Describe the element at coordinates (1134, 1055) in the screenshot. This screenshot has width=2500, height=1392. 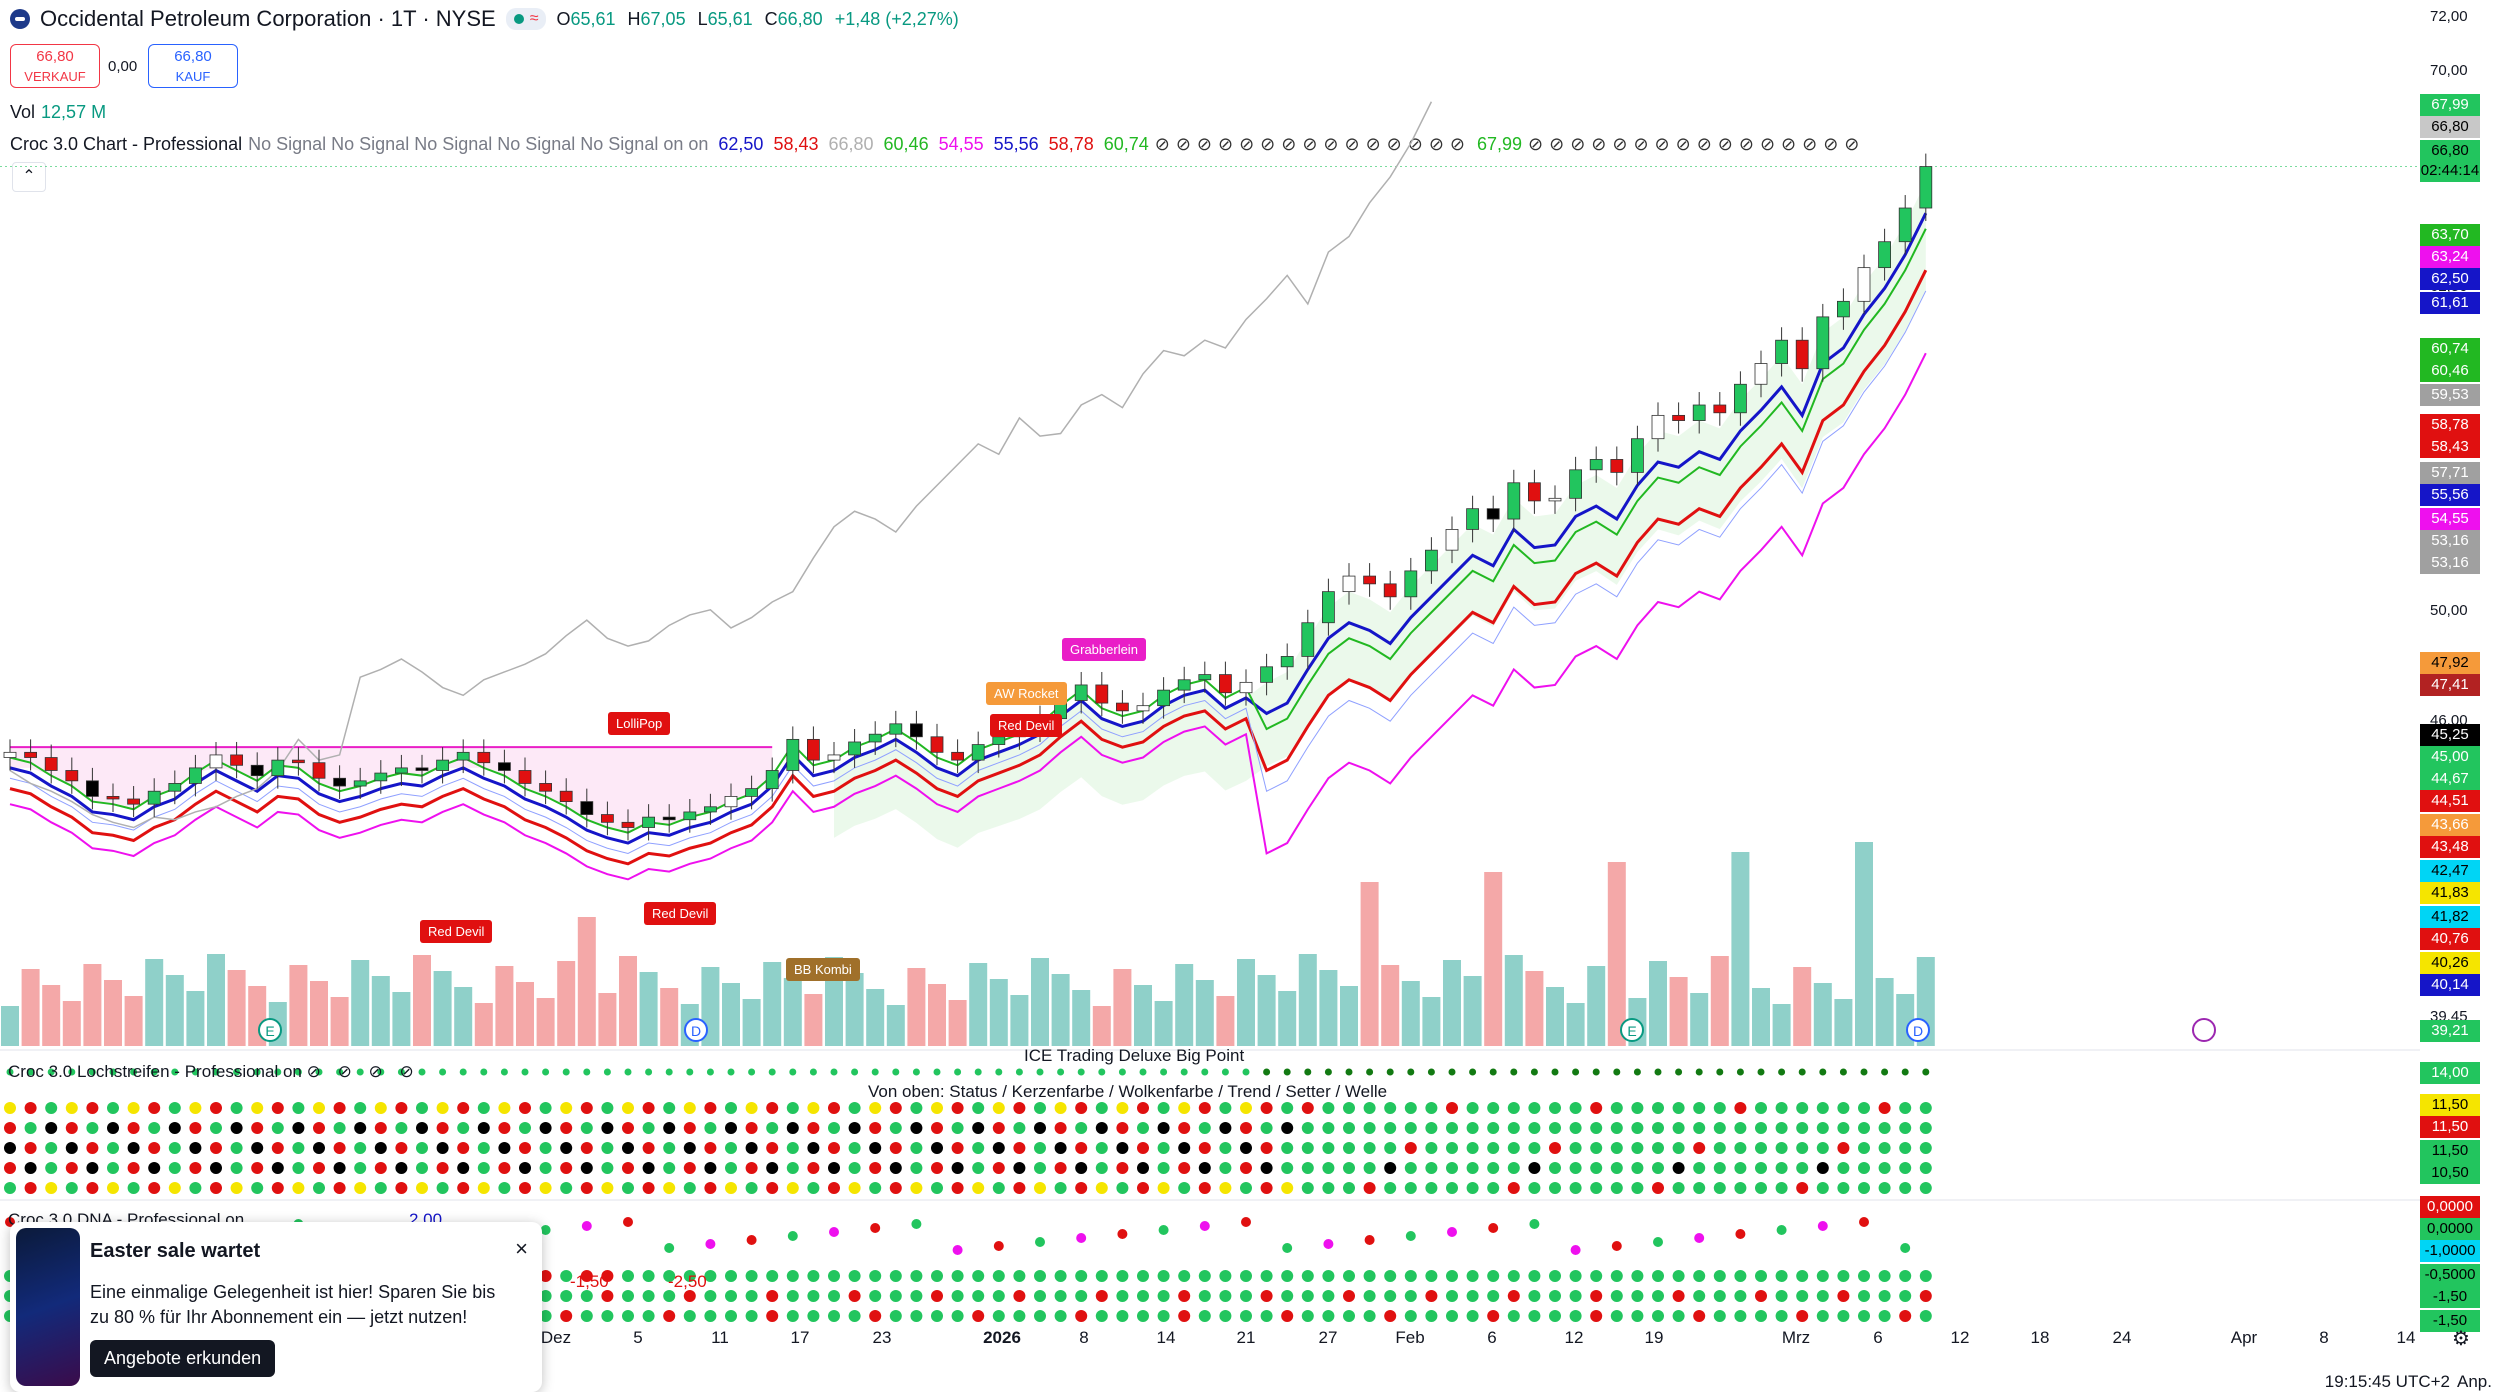
I see `ice-title: ICE Trading Deluxe Big Point` at that location.